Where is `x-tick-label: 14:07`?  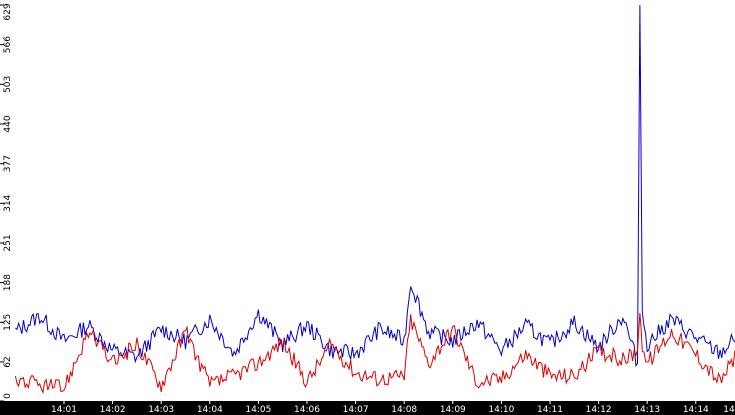
x-tick-label: 14:07 is located at coordinates (356, 410).